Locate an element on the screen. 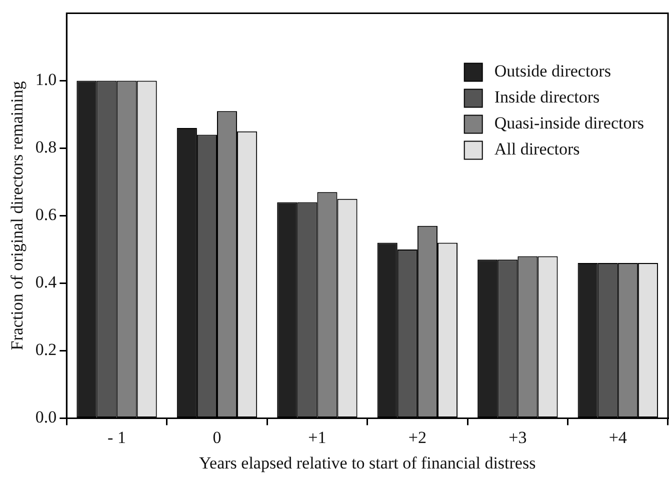  x-tick-label: +2 is located at coordinates (417, 437).